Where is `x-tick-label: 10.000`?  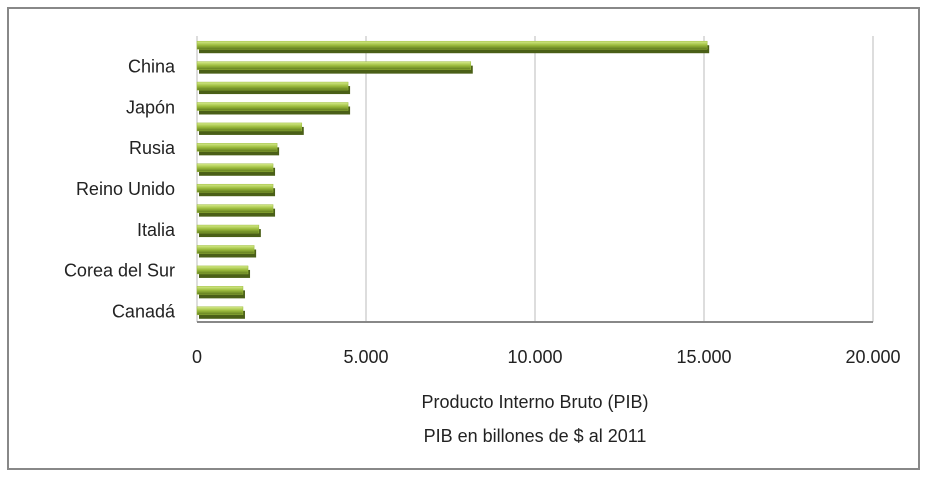 x-tick-label: 10.000 is located at coordinates (534, 357).